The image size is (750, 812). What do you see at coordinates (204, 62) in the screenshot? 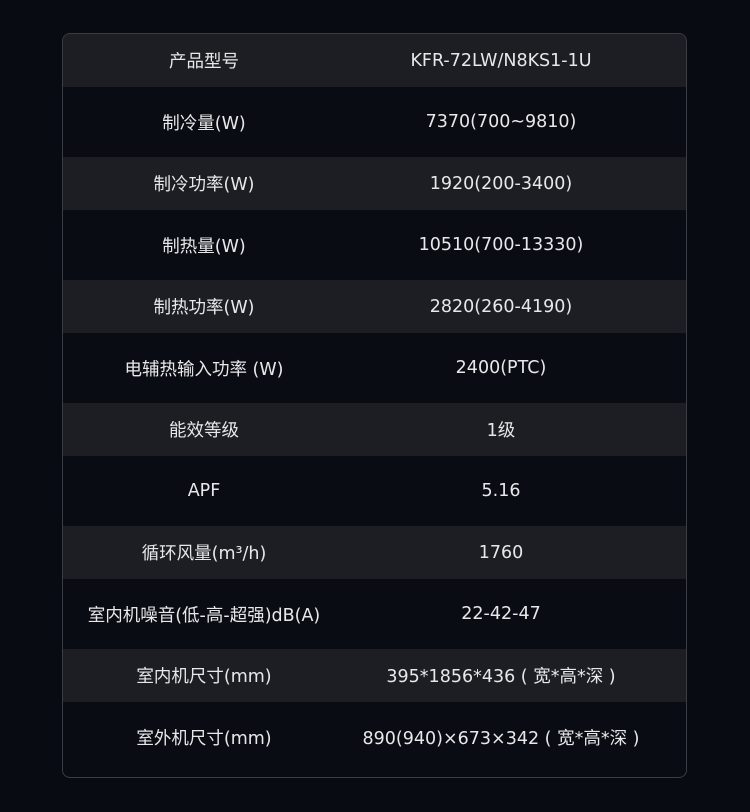
I see `spec-label: 产品型号` at bounding box center [204, 62].